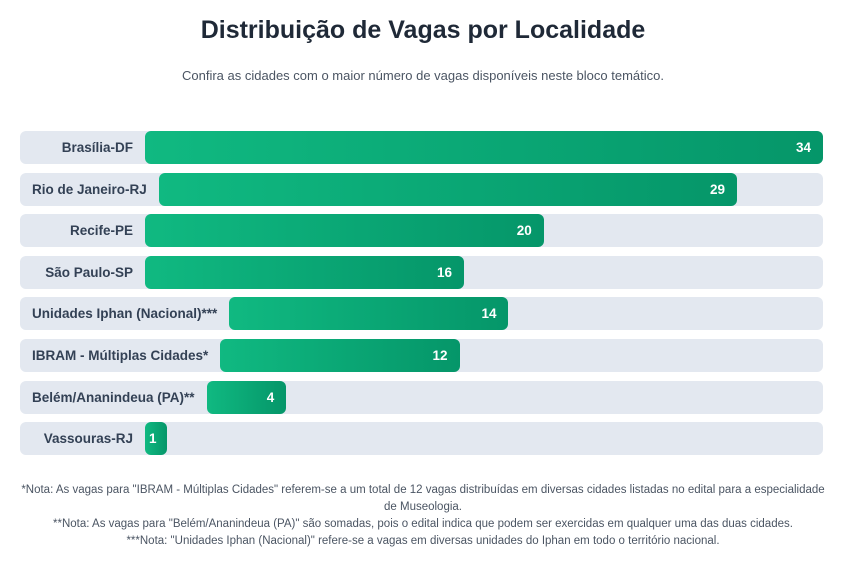  What do you see at coordinates (445, 272) in the screenshot?
I see `bar-value-label: 16` at bounding box center [445, 272].